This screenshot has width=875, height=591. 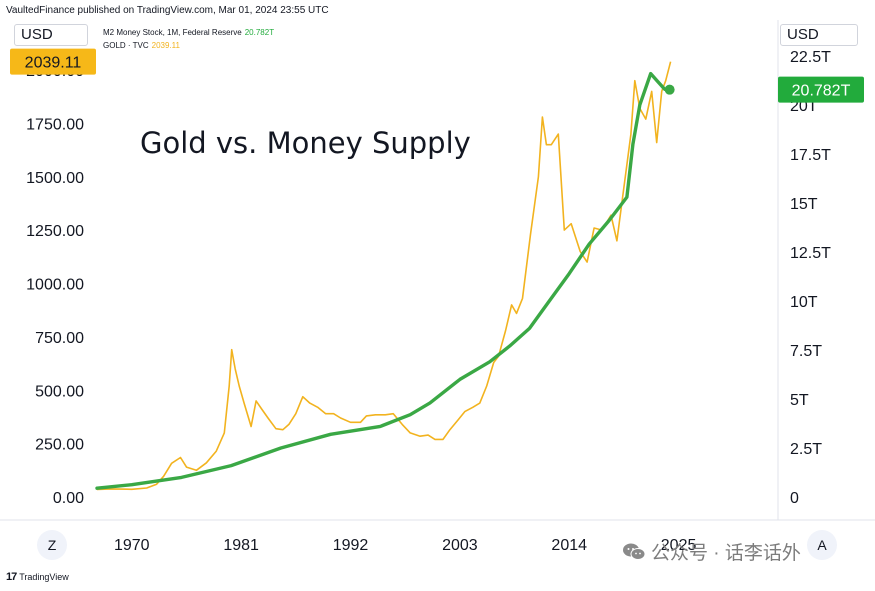 I want to click on x-tick-label: 2014, so click(x=569, y=545).